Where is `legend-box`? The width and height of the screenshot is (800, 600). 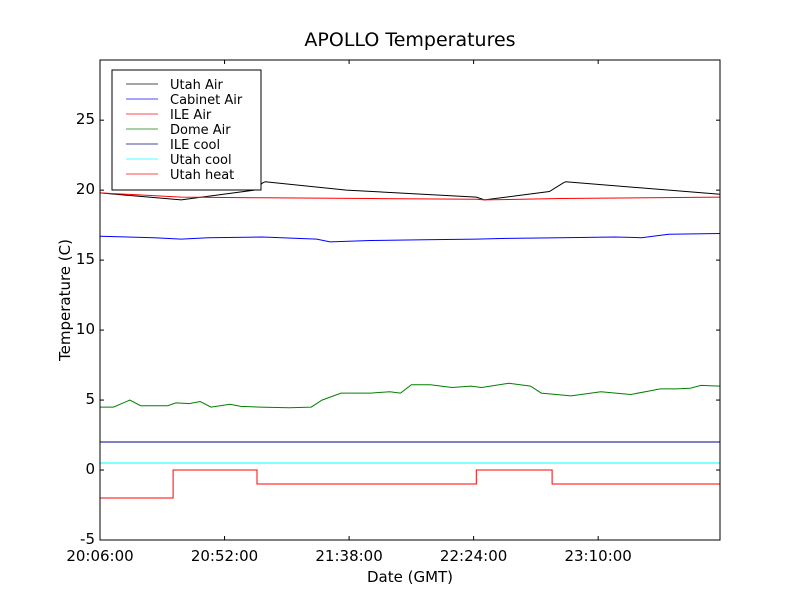 legend-box is located at coordinates (186, 130).